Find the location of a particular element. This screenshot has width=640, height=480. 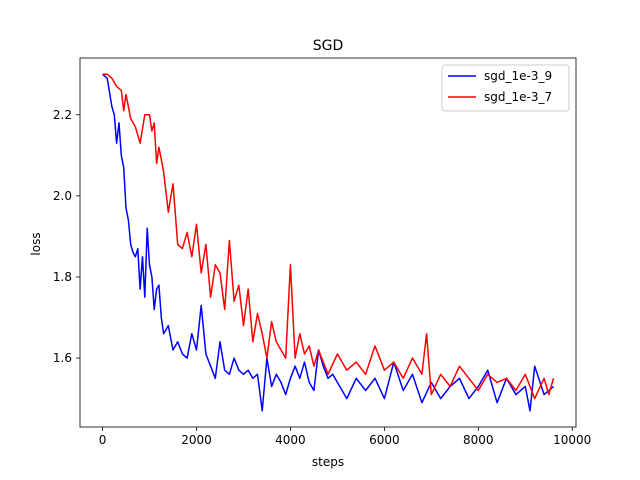

y-tick-label: 1.8 is located at coordinates (62, 277).